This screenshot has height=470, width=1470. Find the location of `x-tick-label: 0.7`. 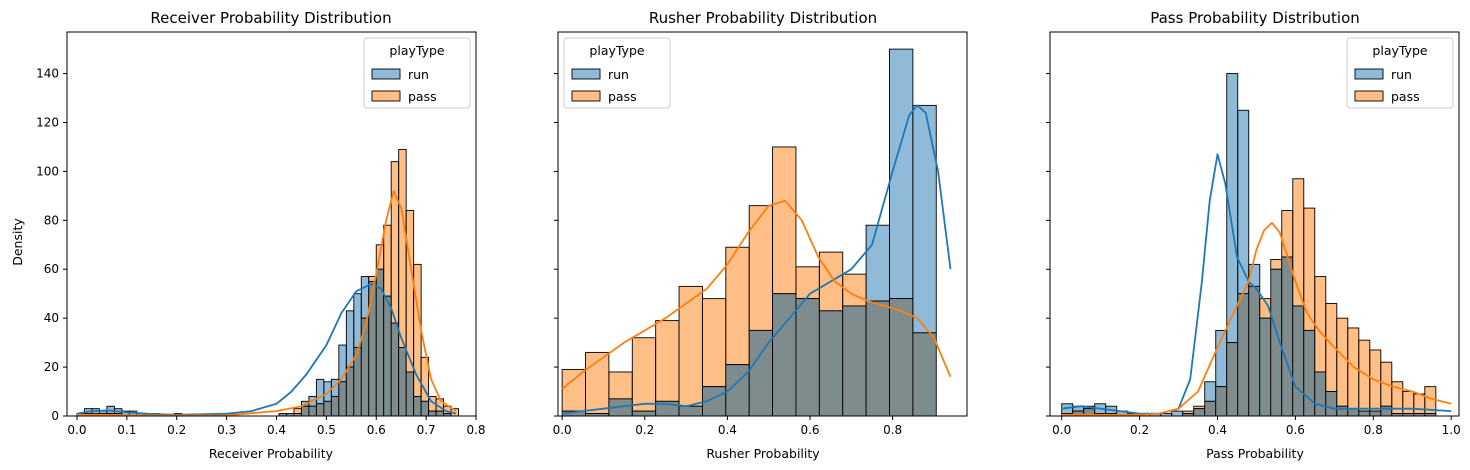

x-tick-label: 0.7 is located at coordinates (426, 430).